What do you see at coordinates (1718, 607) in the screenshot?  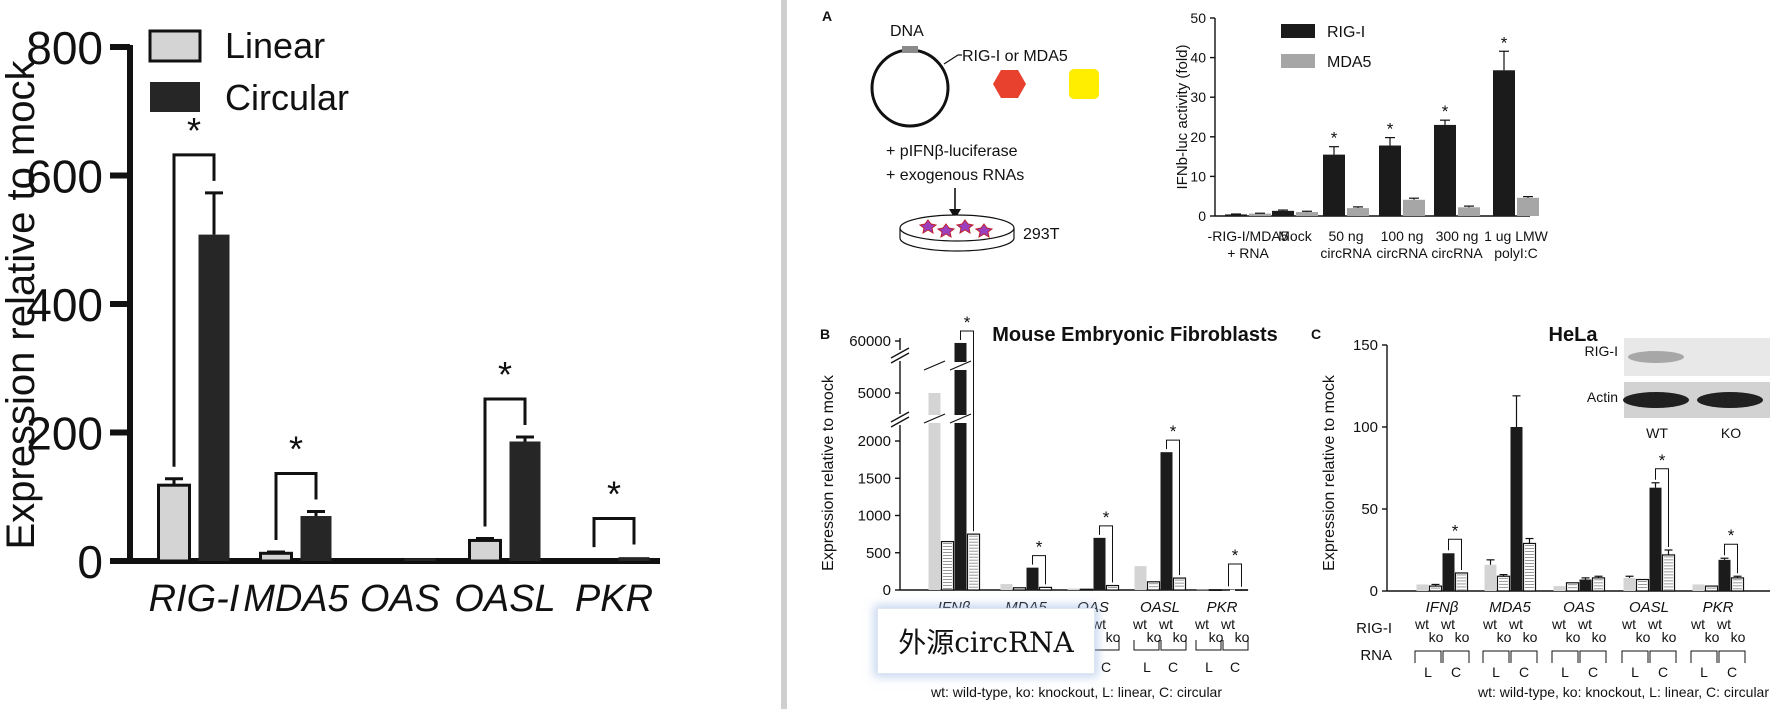 I see `c-x-tick-label: PKR` at bounding box center [1718, 607].